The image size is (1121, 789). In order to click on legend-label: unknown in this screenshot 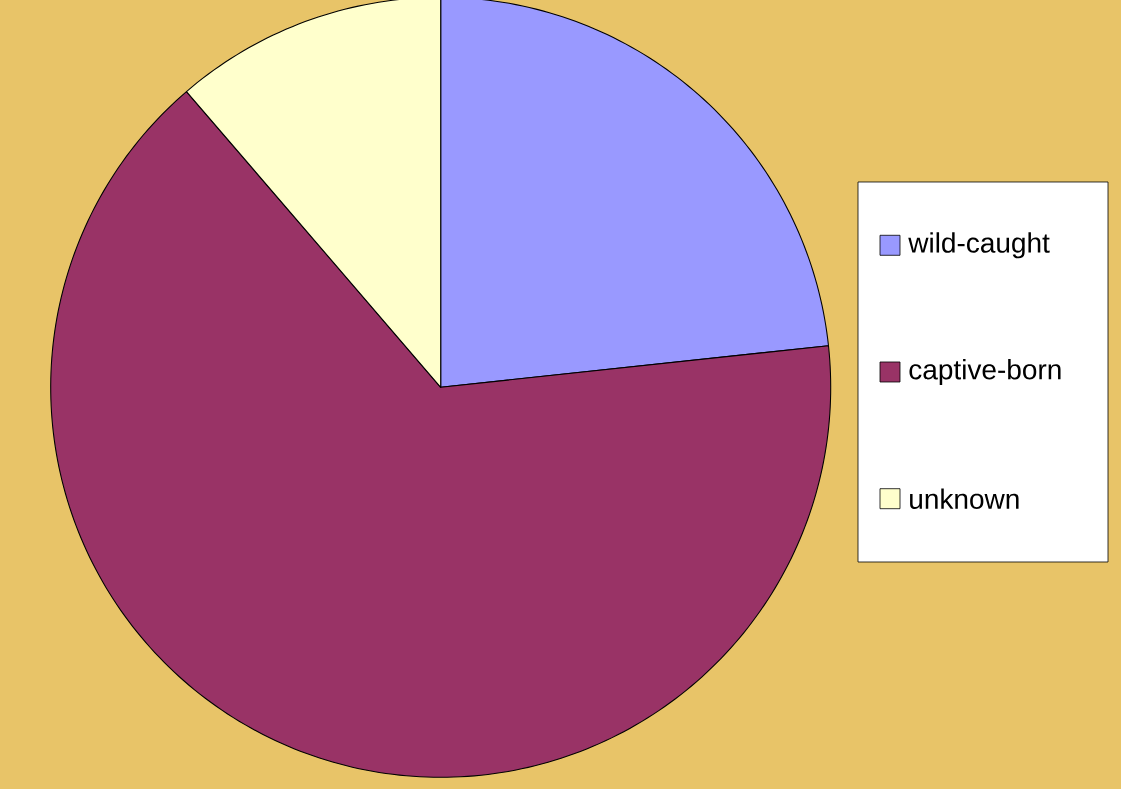, I will do `click(964, 498)`.